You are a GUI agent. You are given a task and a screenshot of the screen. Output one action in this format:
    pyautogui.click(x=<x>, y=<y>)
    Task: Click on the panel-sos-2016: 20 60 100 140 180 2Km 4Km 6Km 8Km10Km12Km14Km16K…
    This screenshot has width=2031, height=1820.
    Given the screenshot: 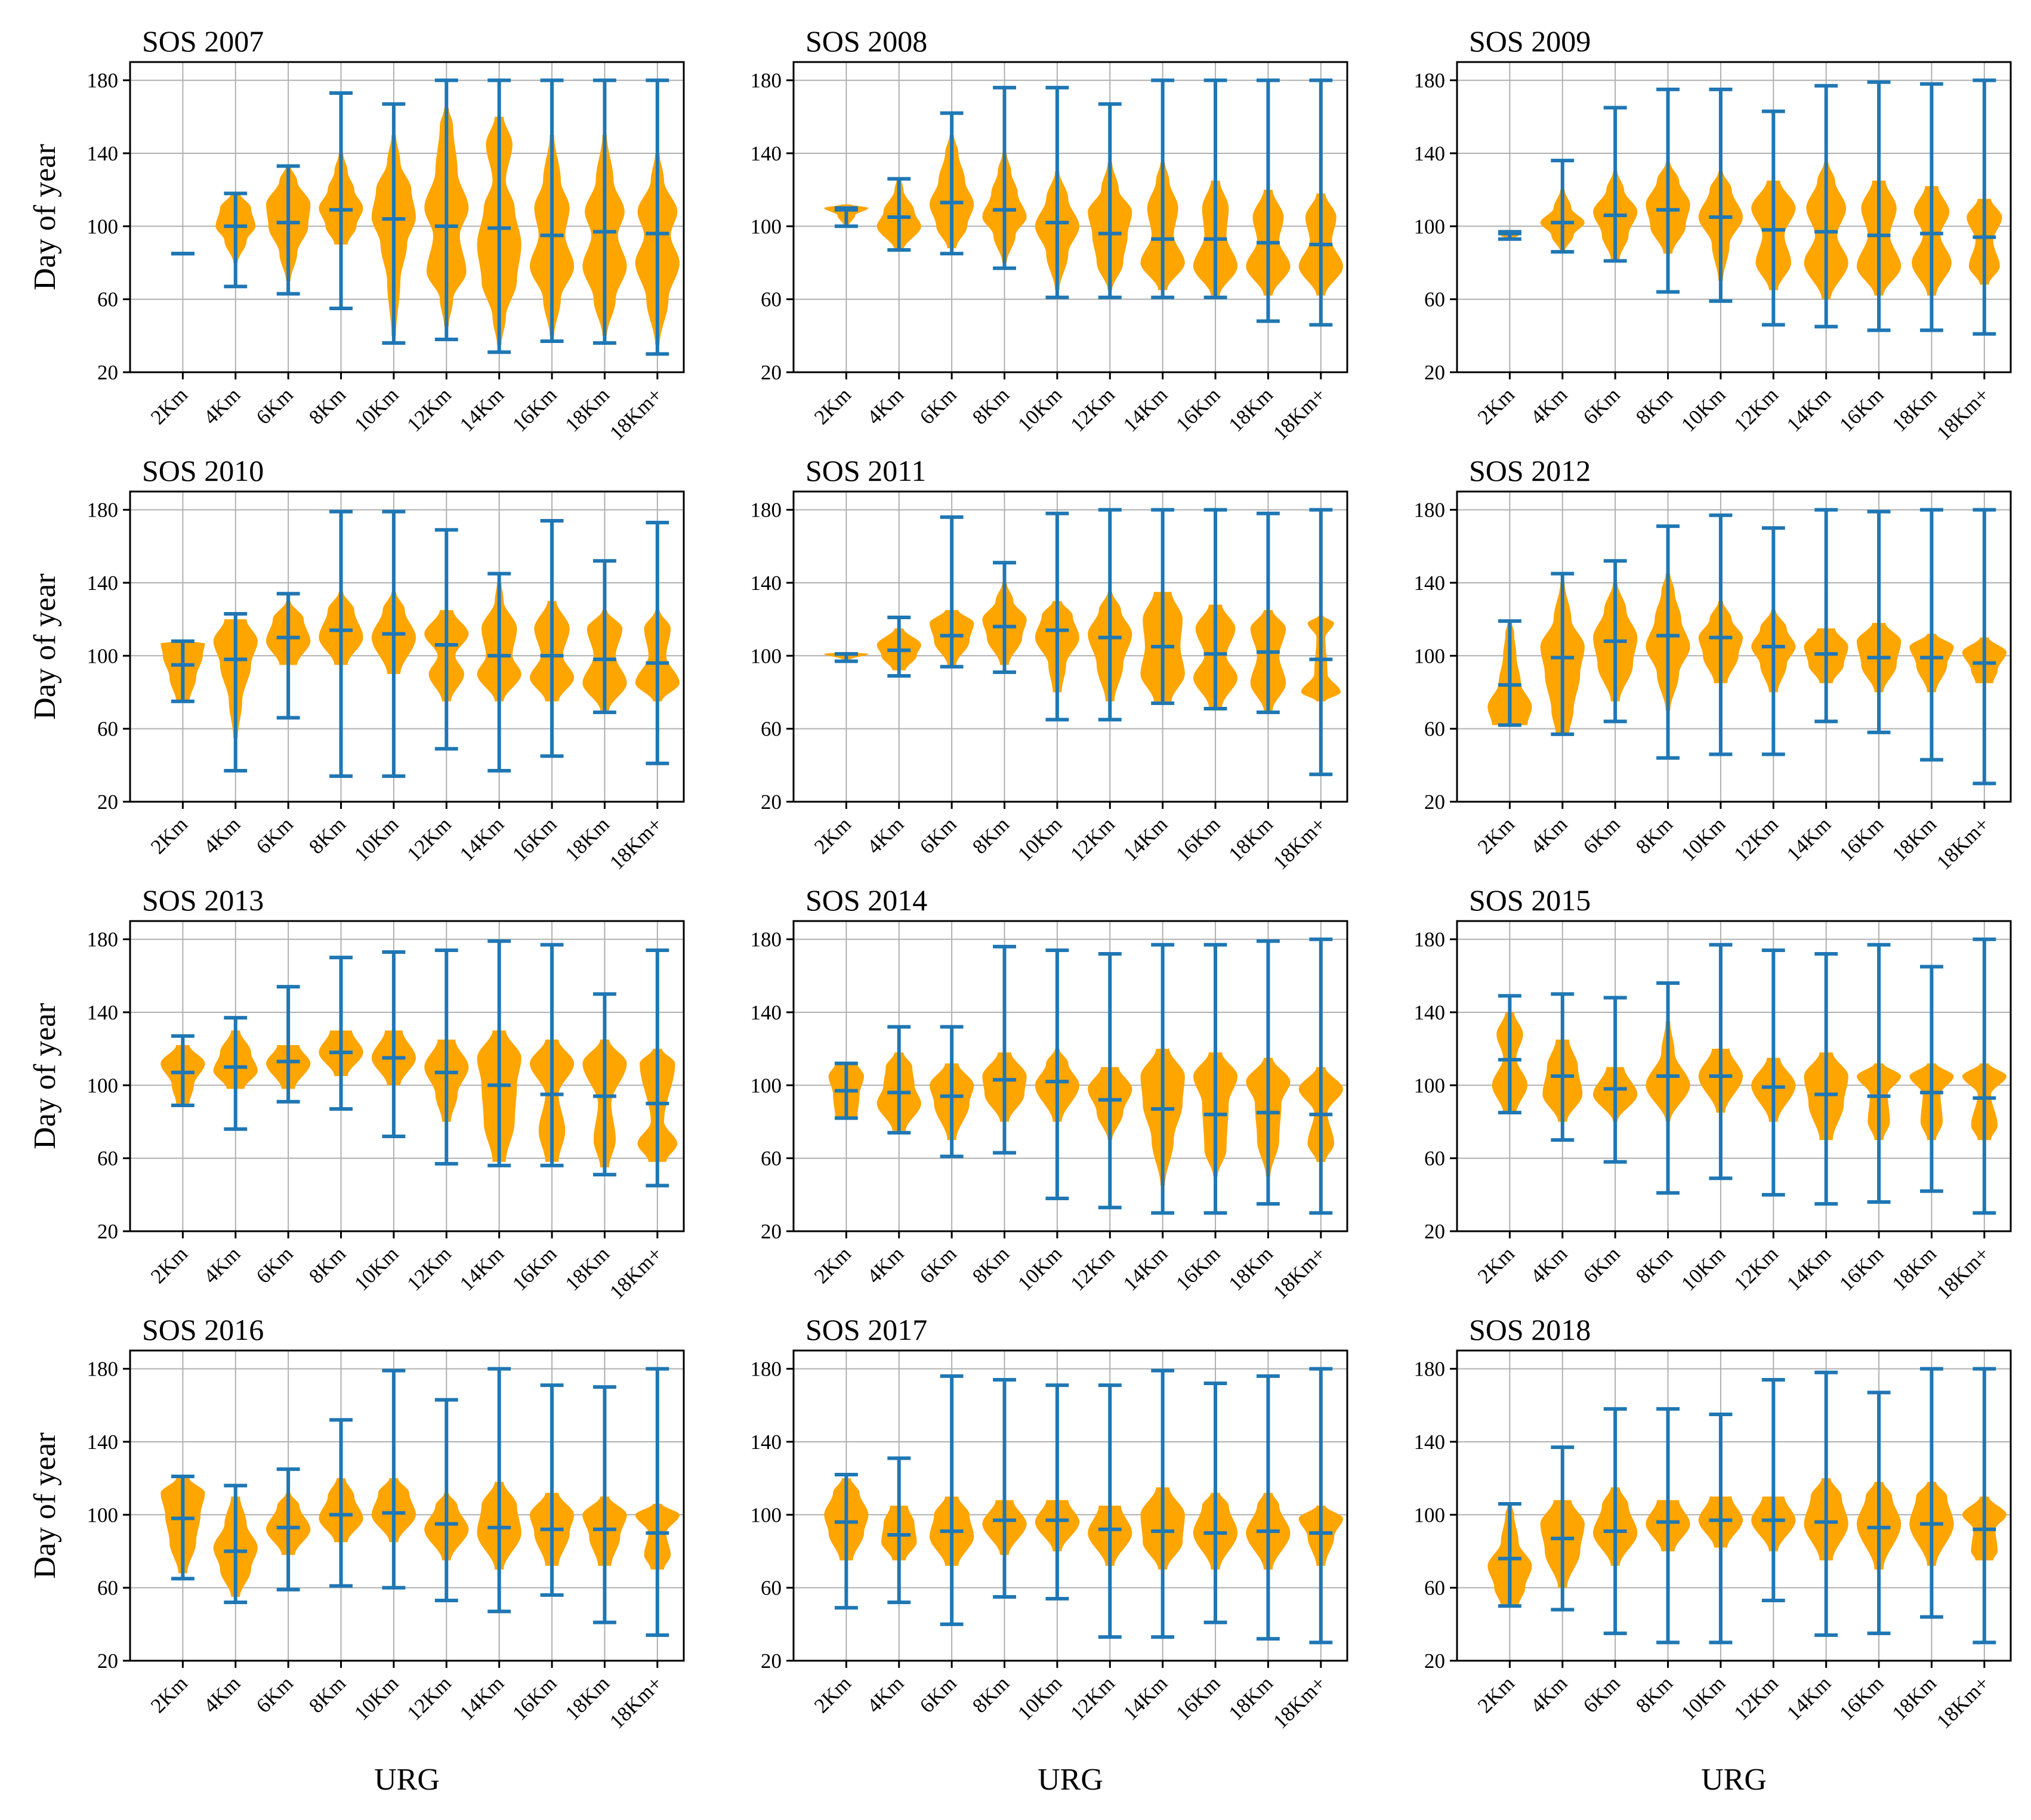 What is the action you would take?
    pyautogui.click(x=356, y=1555)
    